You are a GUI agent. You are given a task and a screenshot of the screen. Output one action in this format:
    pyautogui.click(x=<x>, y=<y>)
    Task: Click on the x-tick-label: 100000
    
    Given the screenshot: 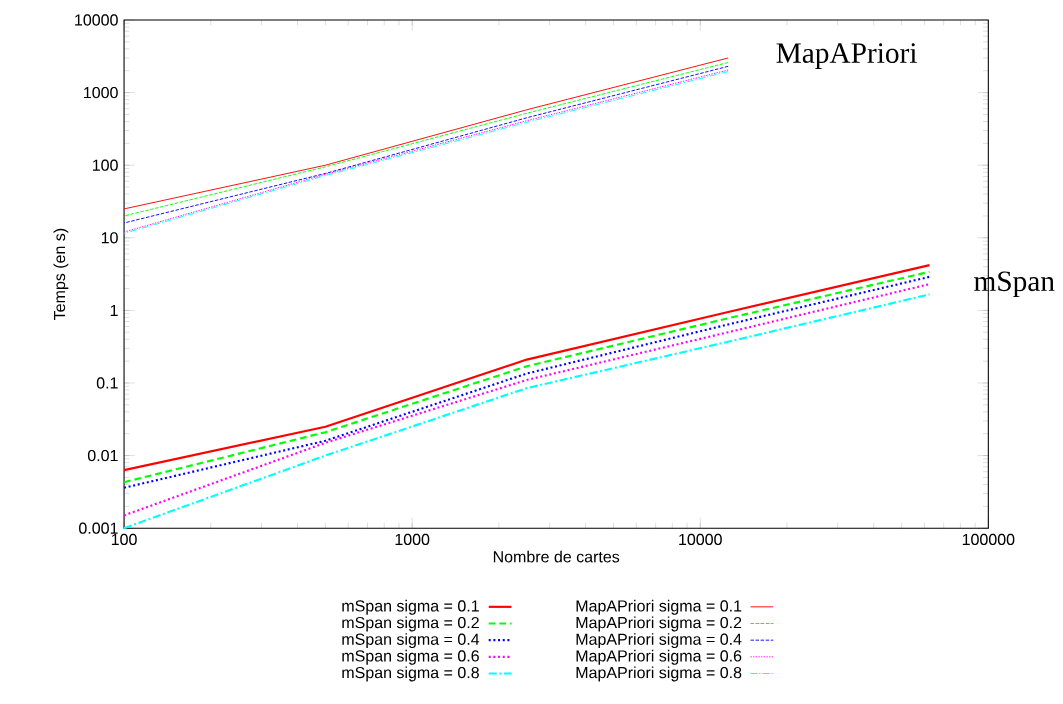 What is the action you would take?
    pyautogui.click(x=988, y=539)
    